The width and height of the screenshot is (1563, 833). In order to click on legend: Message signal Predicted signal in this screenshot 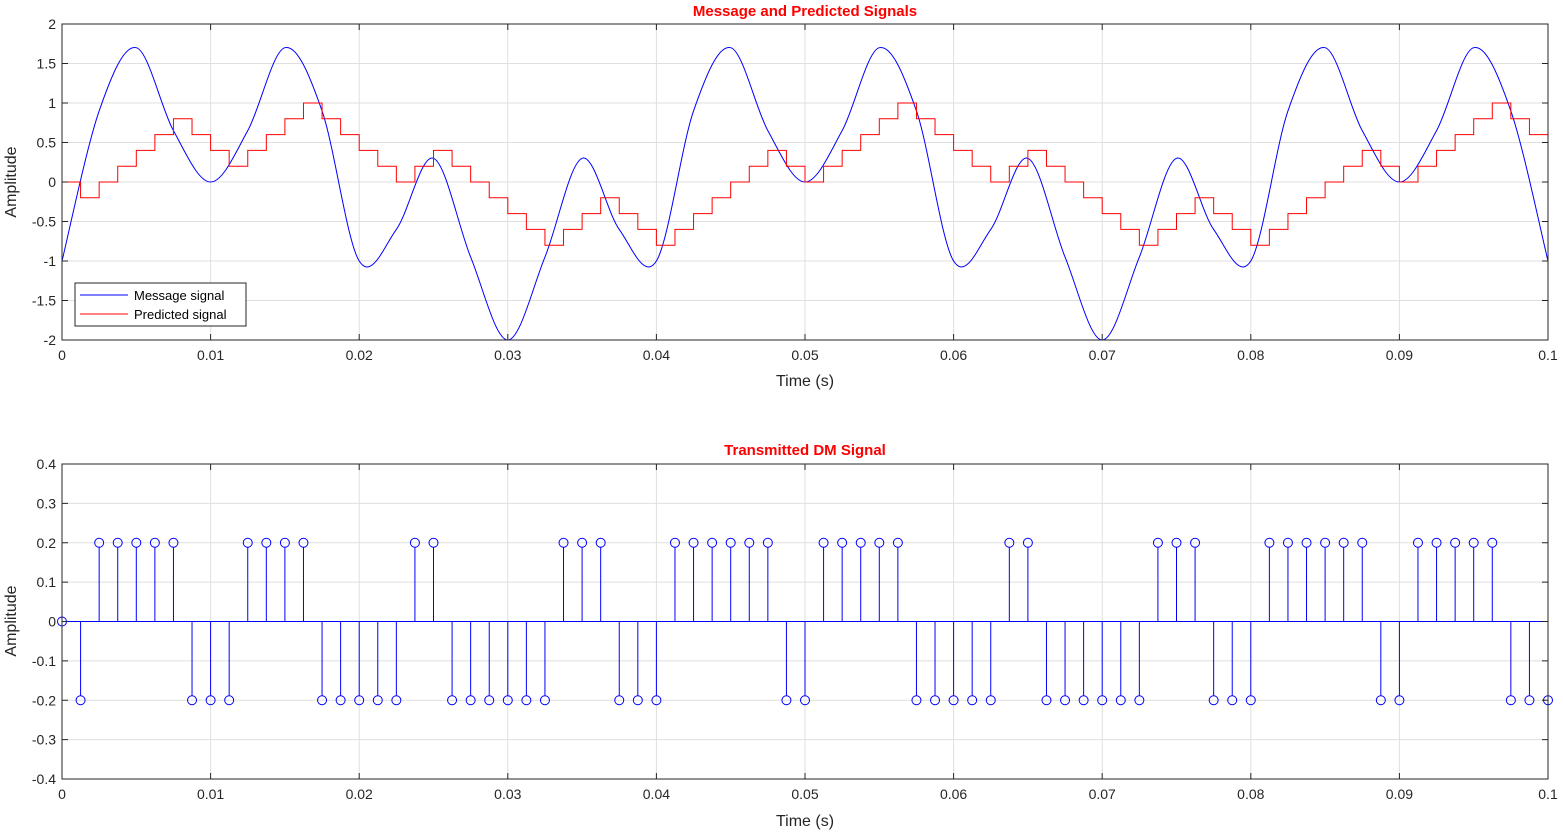, I will do `click(160, 304)`.